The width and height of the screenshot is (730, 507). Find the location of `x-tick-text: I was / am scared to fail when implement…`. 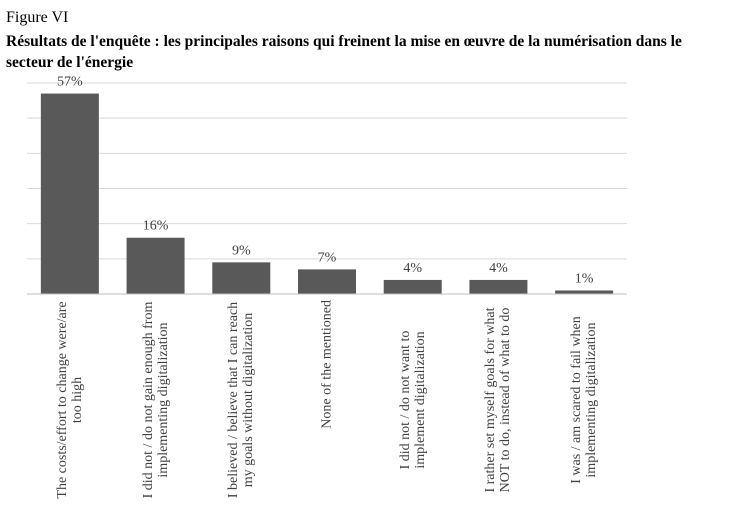

x-tick-text: I was / am scared to fail when implement… is located at coordinates (584, 400).